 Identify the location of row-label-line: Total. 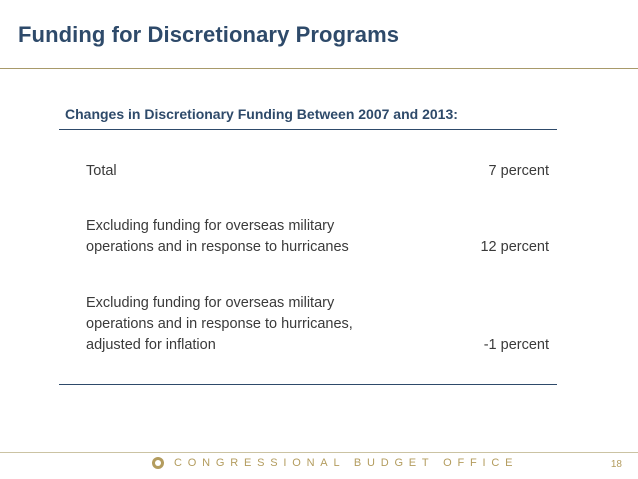
(101, 171).